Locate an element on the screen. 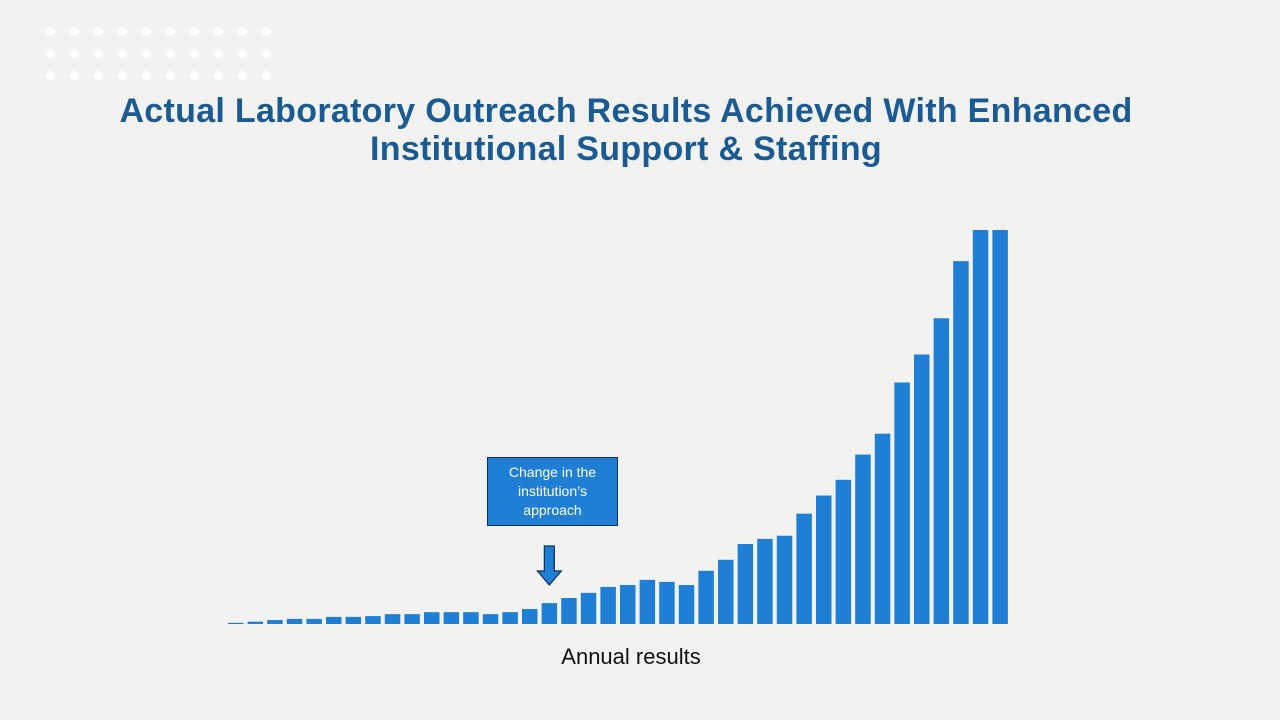  annotation-callout-box: Change in the institution’s approach is located at coordinates (552, 491).